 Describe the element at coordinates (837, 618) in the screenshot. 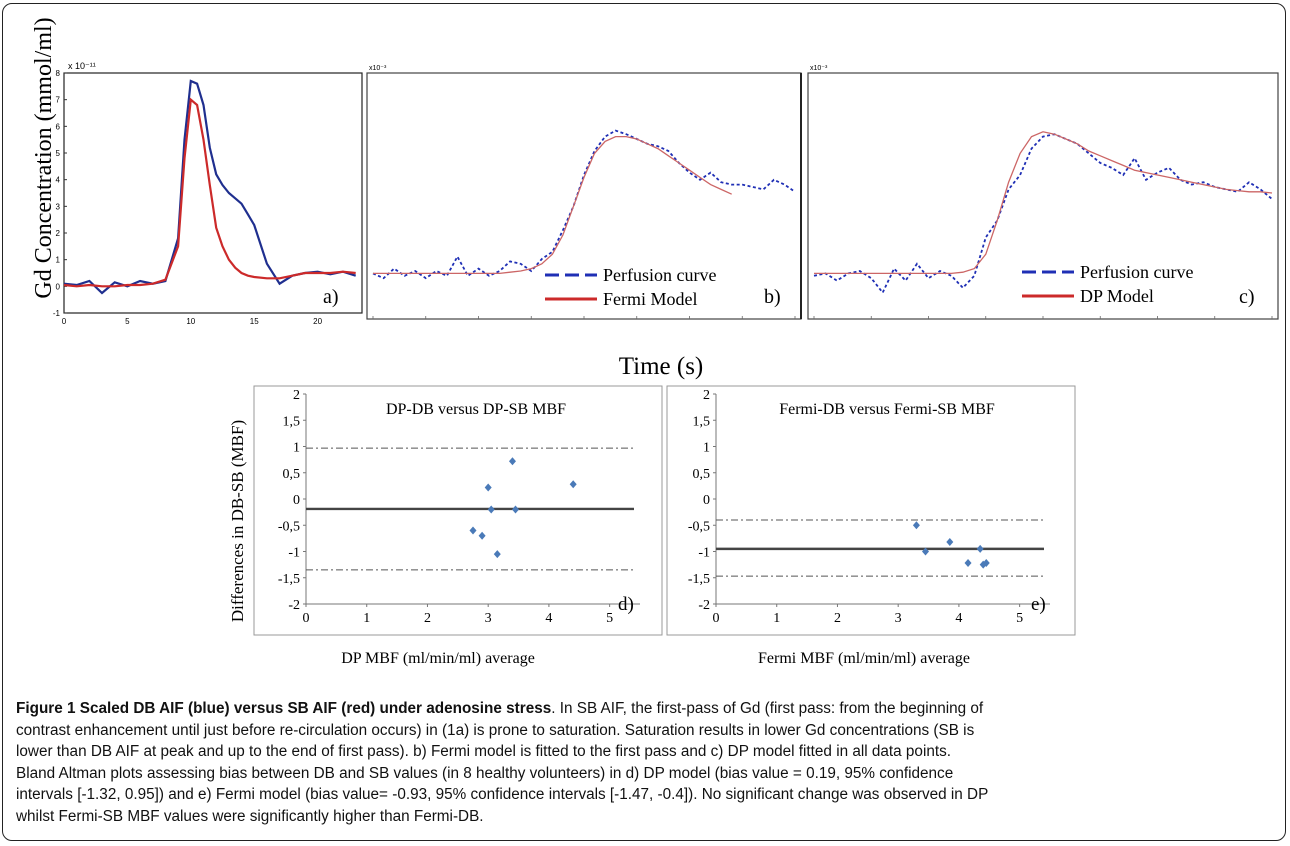

I see `x-tick-label: 2` at that location.